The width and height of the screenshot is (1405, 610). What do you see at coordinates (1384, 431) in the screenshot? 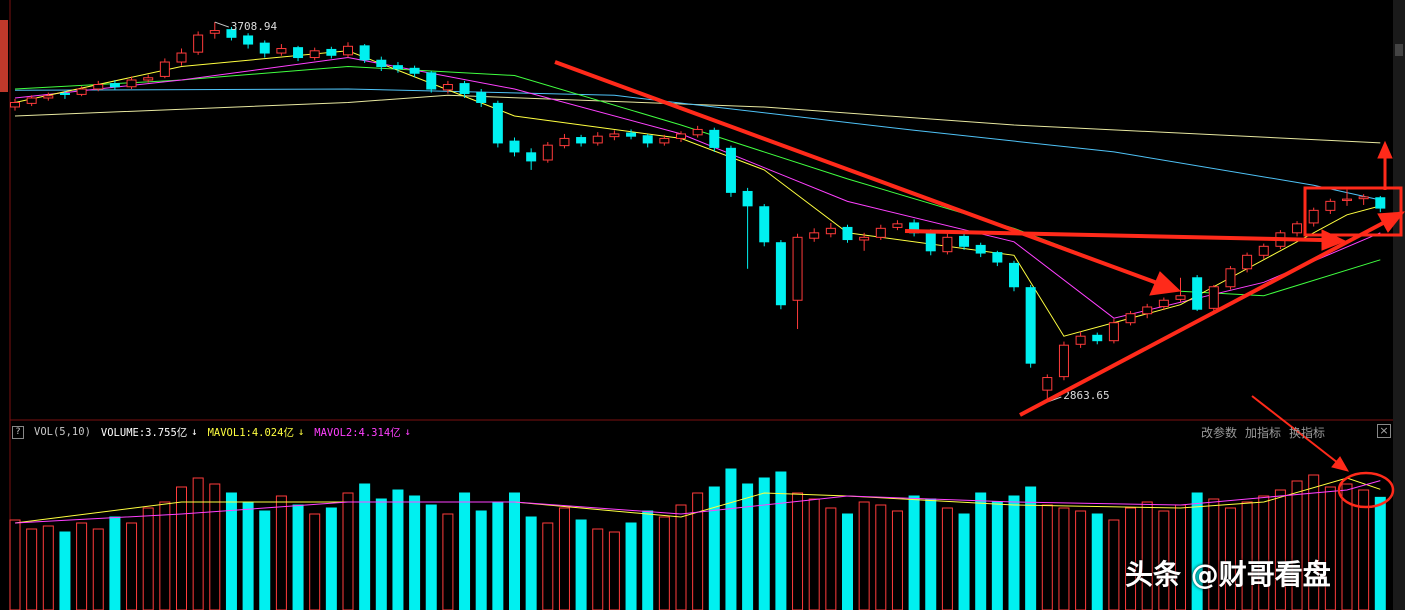
I see `close-button: ×` at bounding box center [1384, 431].